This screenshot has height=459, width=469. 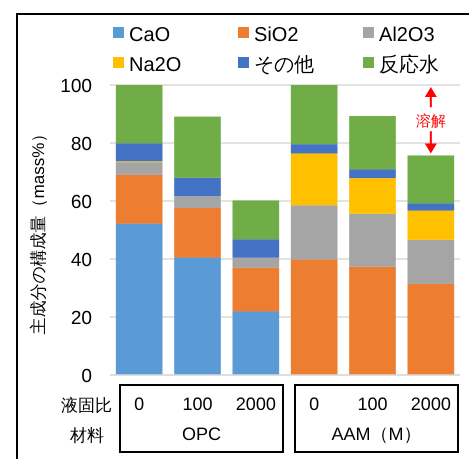 I want to click on legend-label: Na2O, so click(x=155, y=65).